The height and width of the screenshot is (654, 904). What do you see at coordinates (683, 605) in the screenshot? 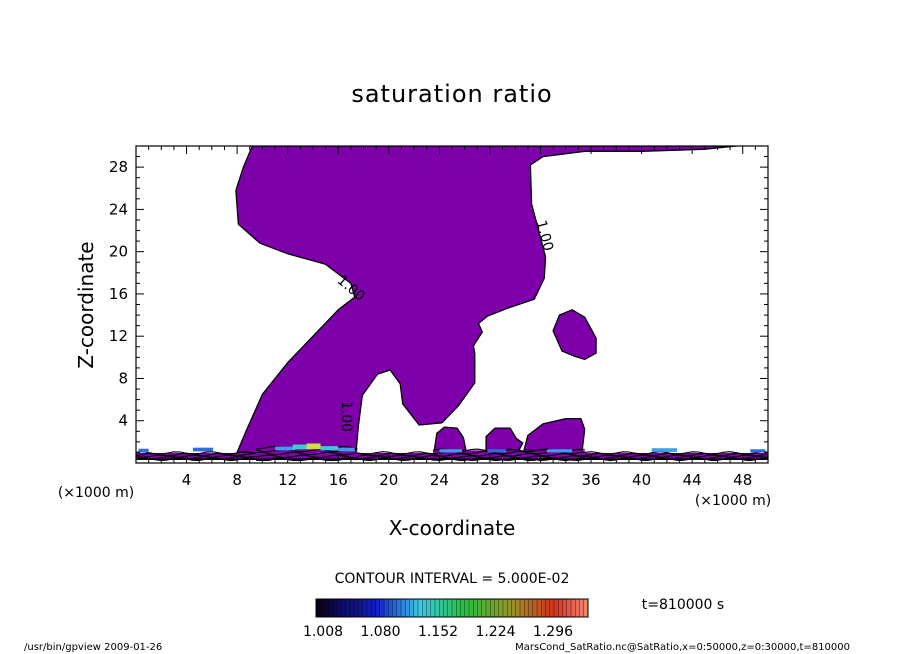
I see `time-label: t=810000 s` at bounding box center [683, 605].